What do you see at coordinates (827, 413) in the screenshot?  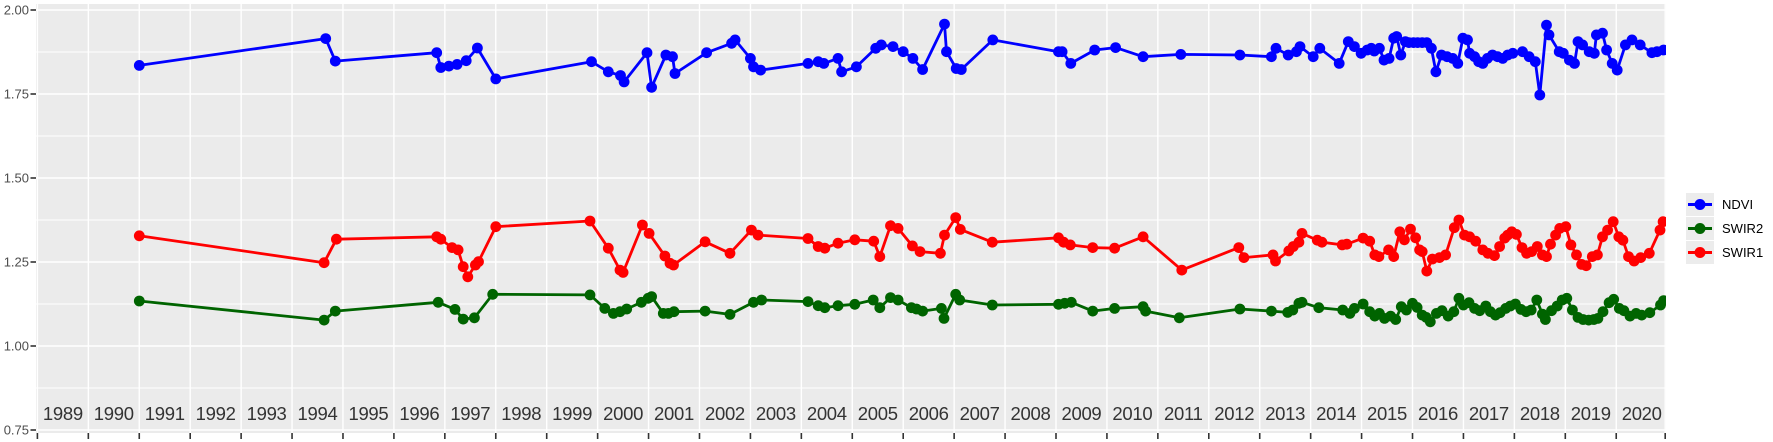 I see `x-axis-label: 2004` at bounding box center [827, 413].